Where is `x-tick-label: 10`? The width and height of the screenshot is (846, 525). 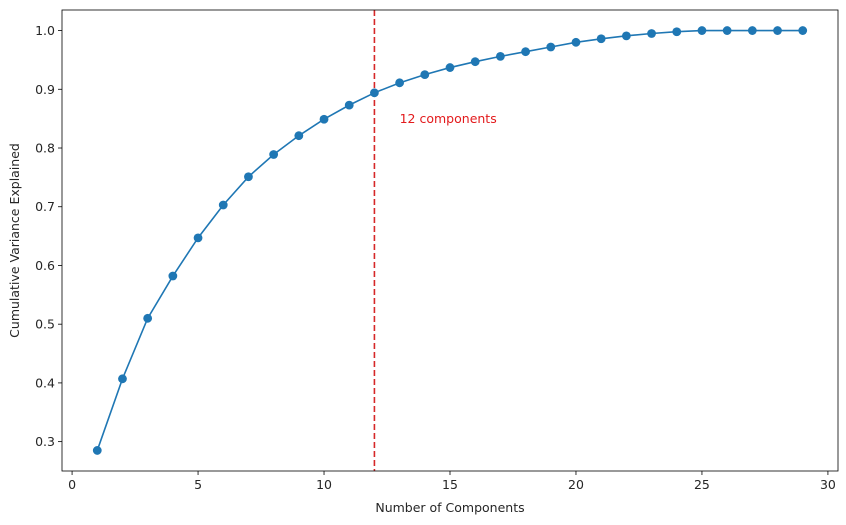
x-tick-label: 10 is located at coordinates (324, 484).